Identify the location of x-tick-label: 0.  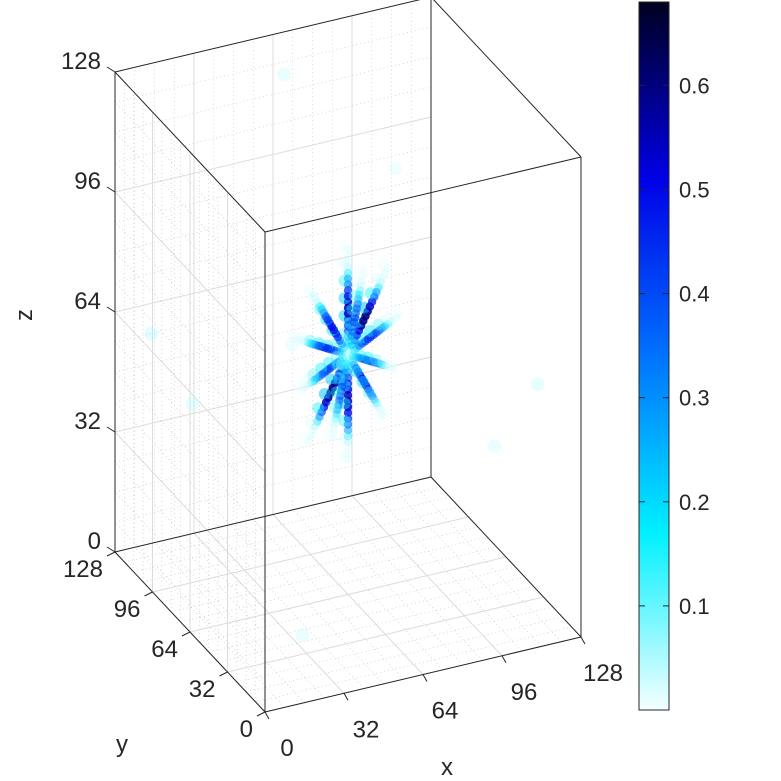
(286, 748).